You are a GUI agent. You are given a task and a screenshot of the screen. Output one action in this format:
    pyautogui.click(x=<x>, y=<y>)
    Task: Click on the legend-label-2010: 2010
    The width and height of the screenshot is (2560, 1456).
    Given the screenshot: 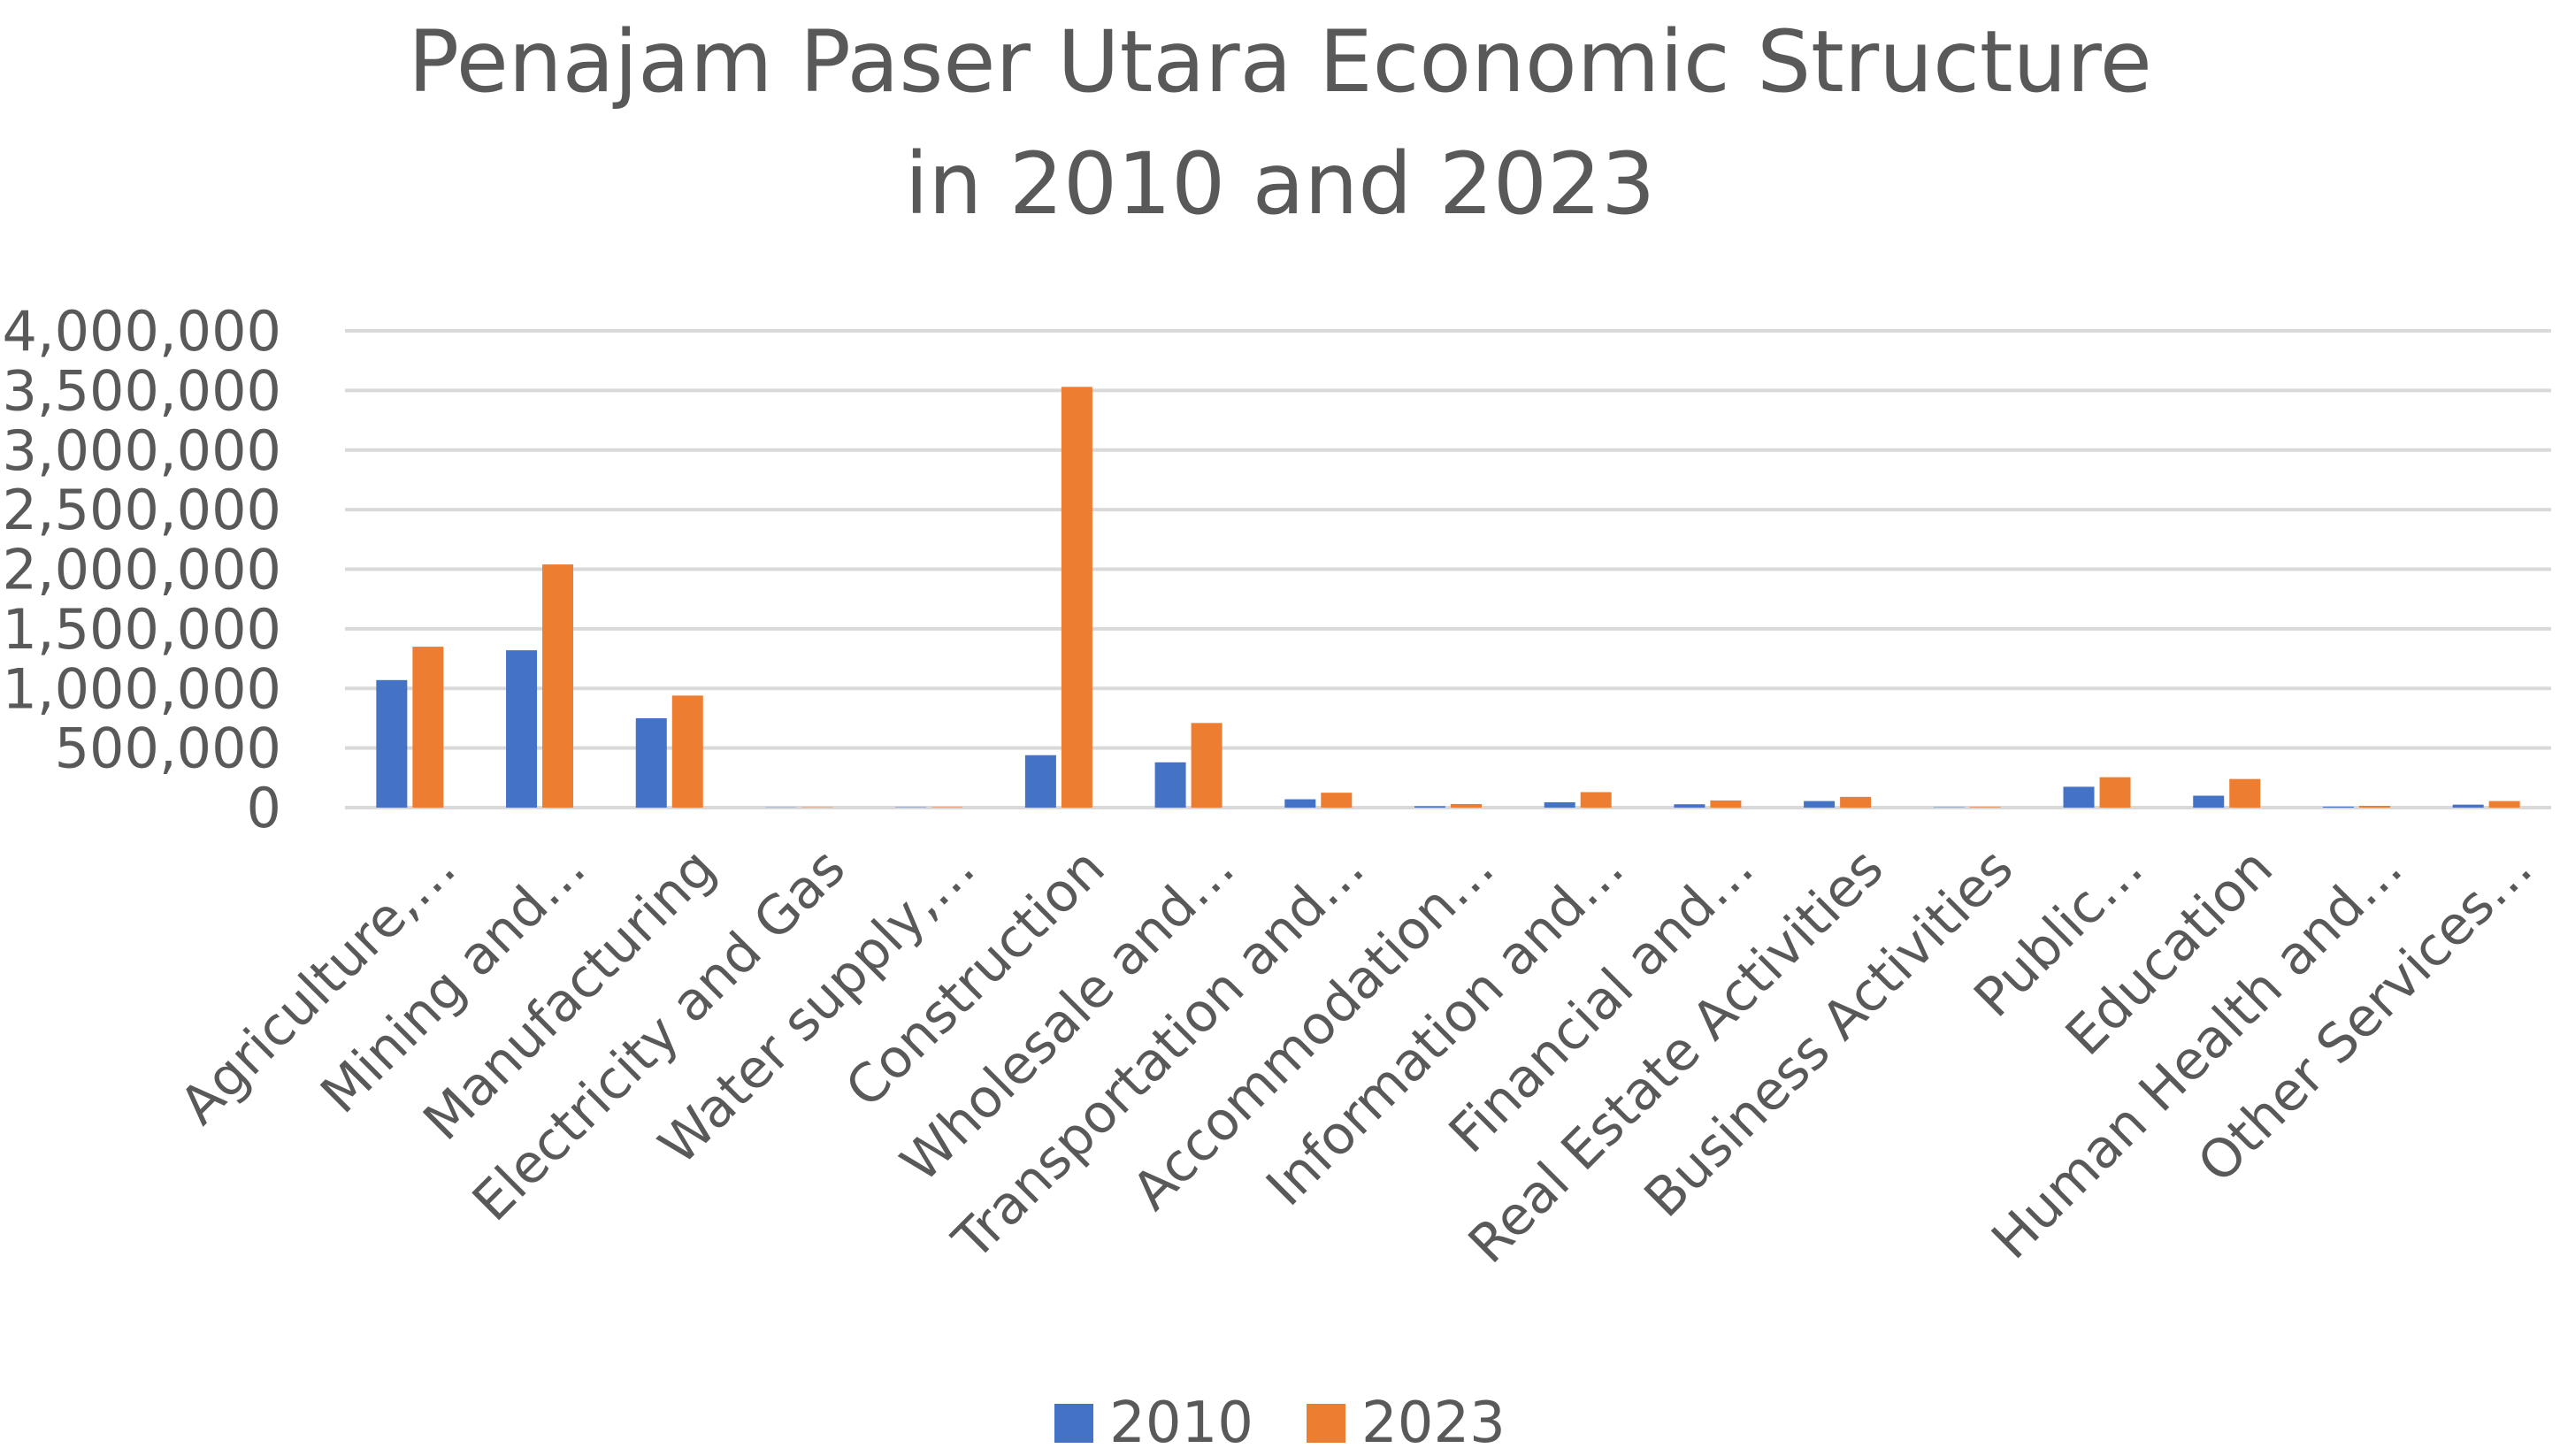 What is the action you would take?
    pyautogui.click(x=1181, y=1423)
    